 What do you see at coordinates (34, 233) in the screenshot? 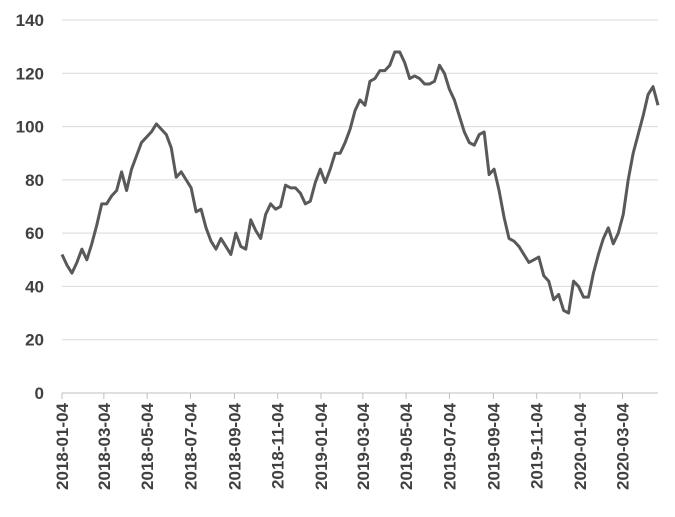
I see `y-tick-label: 60` at bounding box center [34, 233].